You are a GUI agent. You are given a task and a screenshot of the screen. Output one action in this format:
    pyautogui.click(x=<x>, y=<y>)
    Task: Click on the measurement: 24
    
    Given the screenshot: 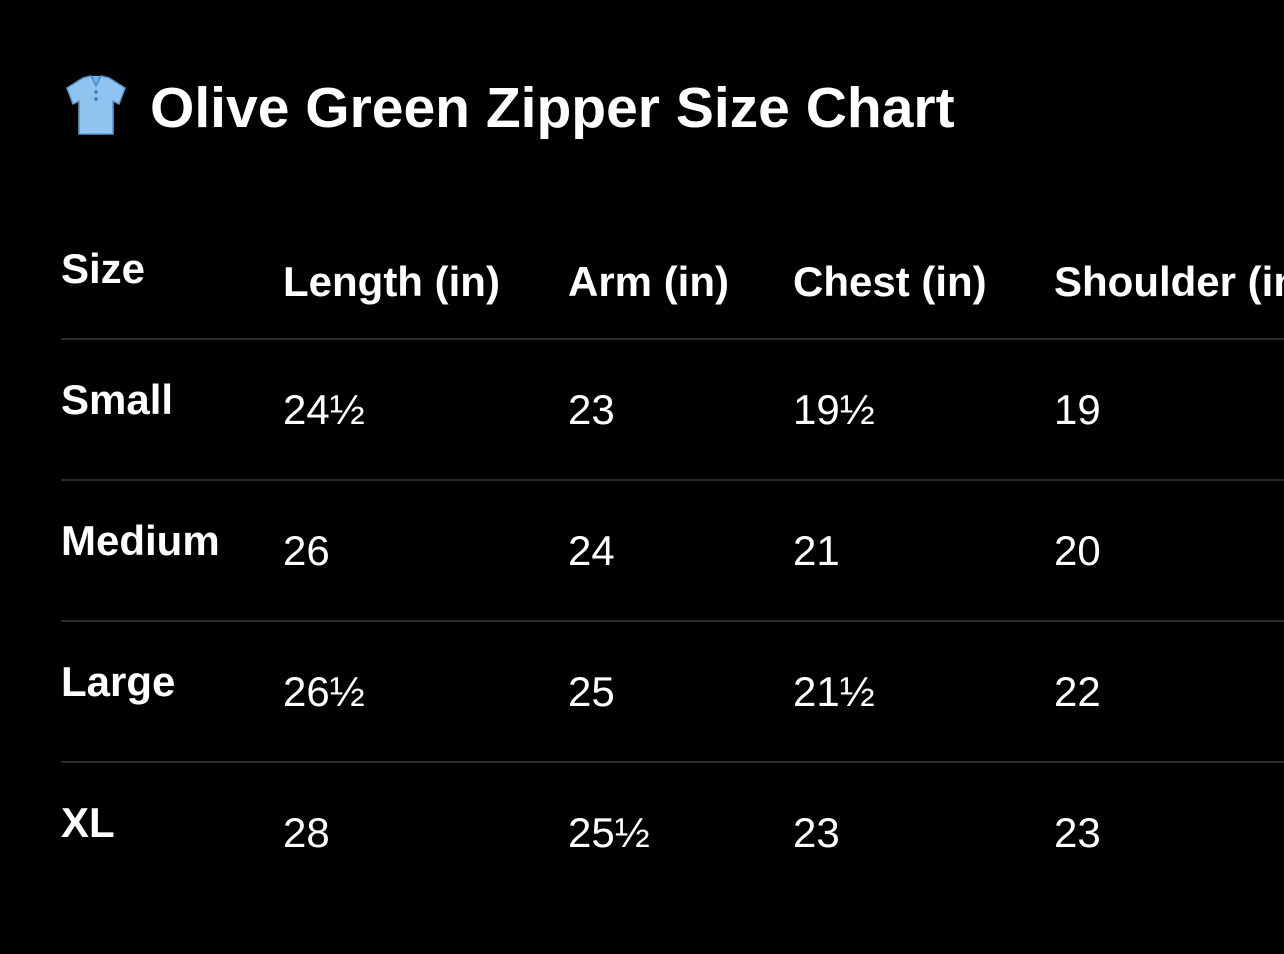 What is the action you would take?
    pyautogui.click(x=591, y=550)
    